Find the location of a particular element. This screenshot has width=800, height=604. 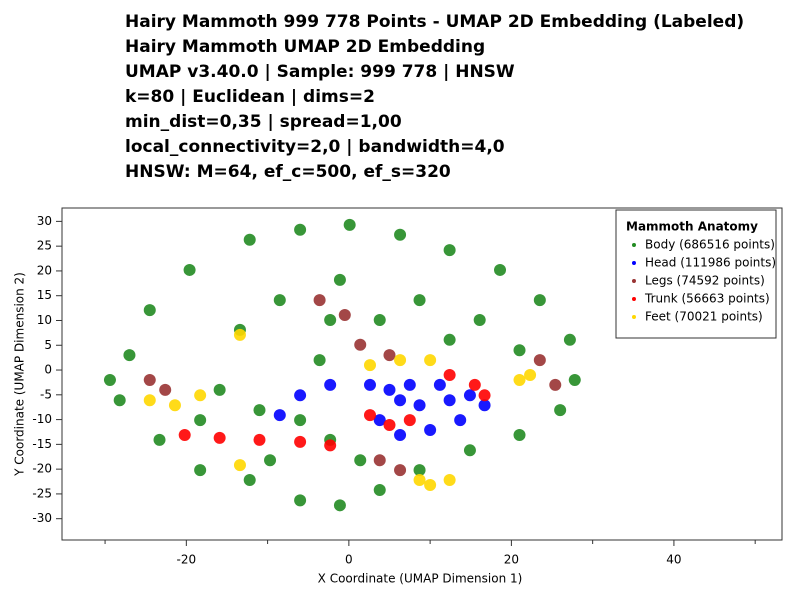

chart-subtitle: UMAP v3.40.0 | Sample: 999 778 | HNSW is located at coordinates (320, 72).